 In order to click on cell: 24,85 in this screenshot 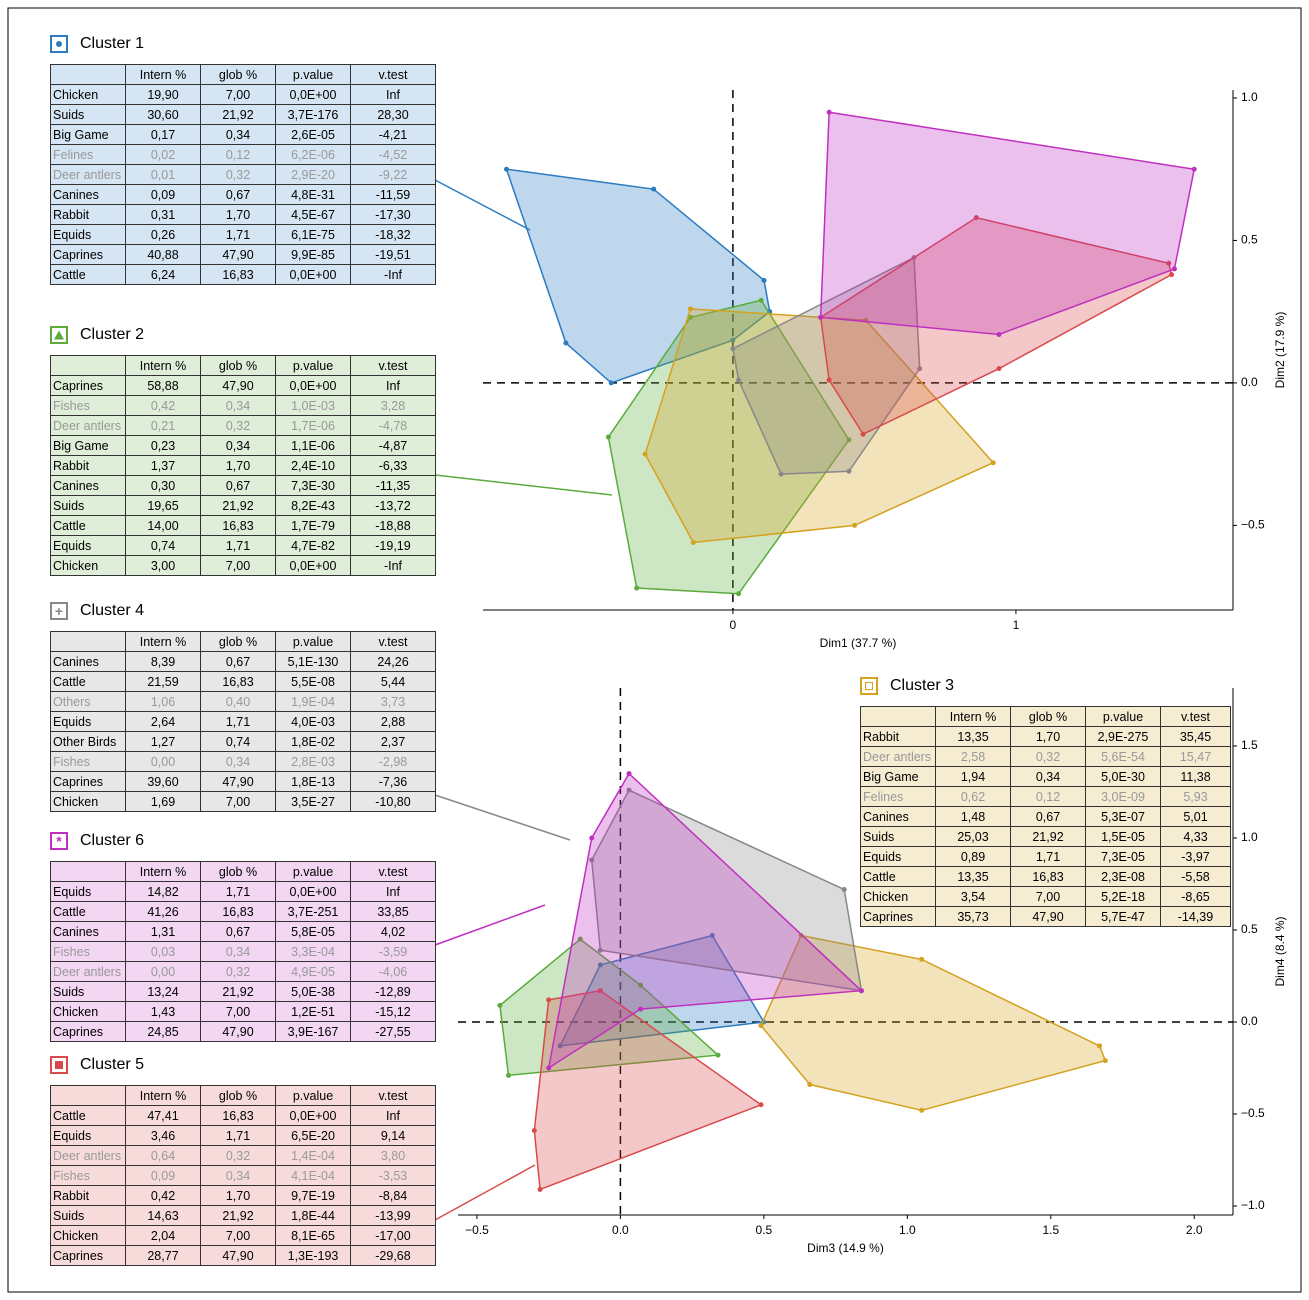, I will do `click(163, 1031)`.